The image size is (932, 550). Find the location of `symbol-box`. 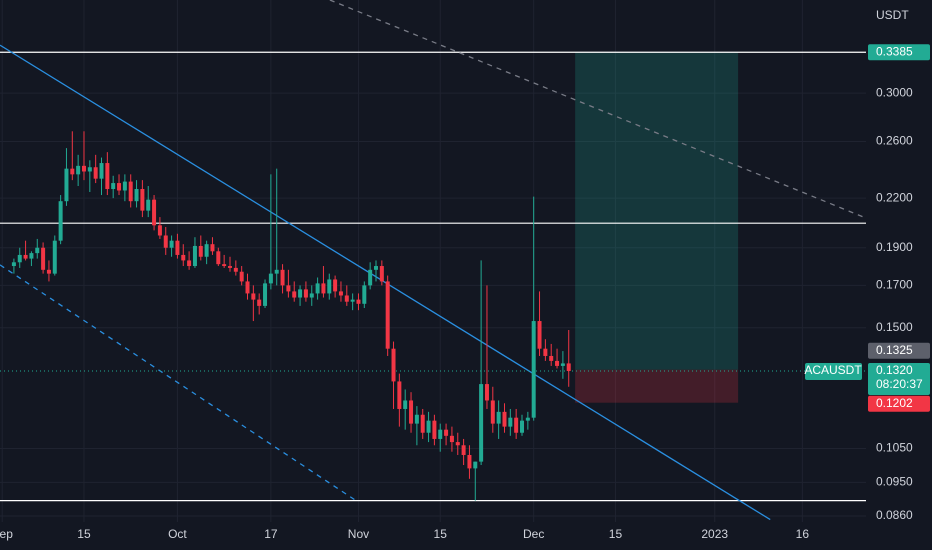

symbol-box is located at coordinates (833, 372).